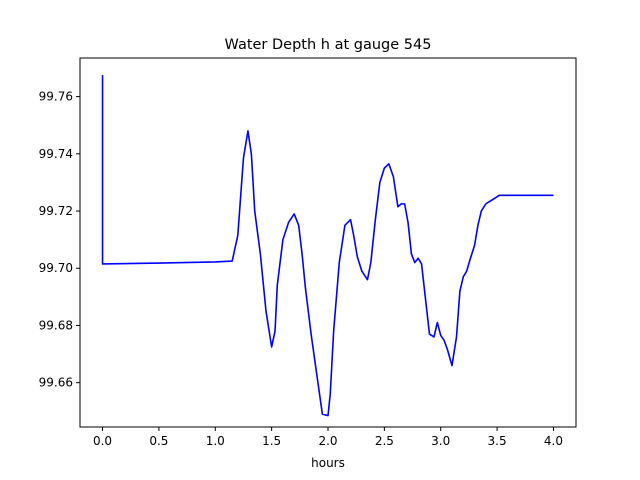 The image size is (640, 480). What do you see at coordinates (56, 268) in the screenshot?
I see `y-tick-label: 99.70` at bounding box center [56, 268].